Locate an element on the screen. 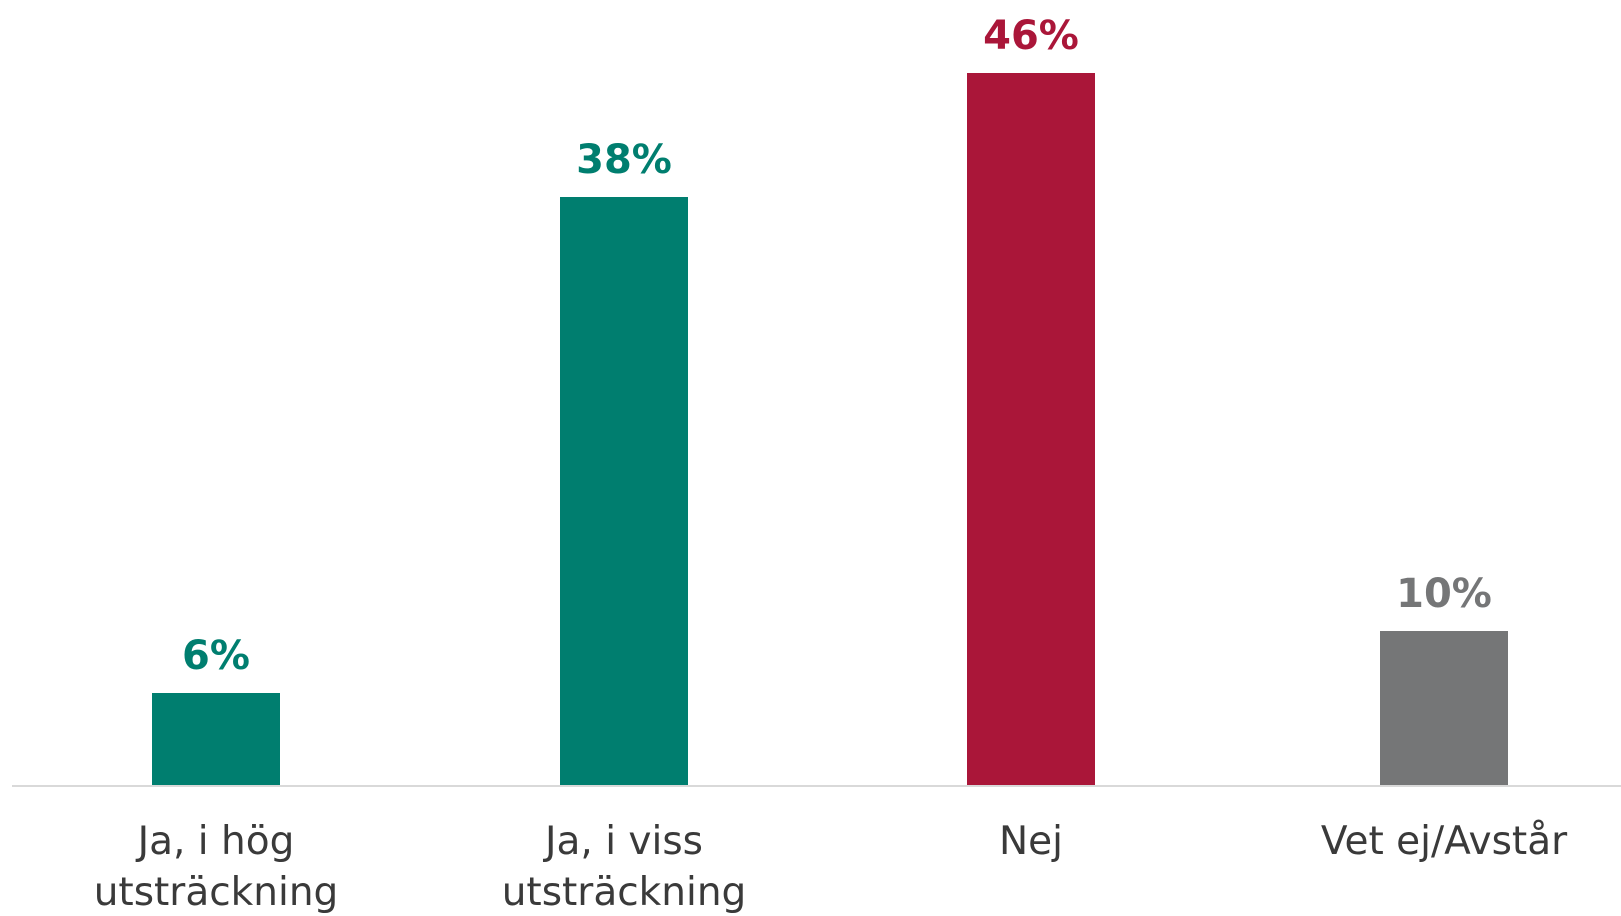 Image resolution: width=1621 pixels, height=916 pixels. category-label: Nej is located at coordinates (1031, 841).